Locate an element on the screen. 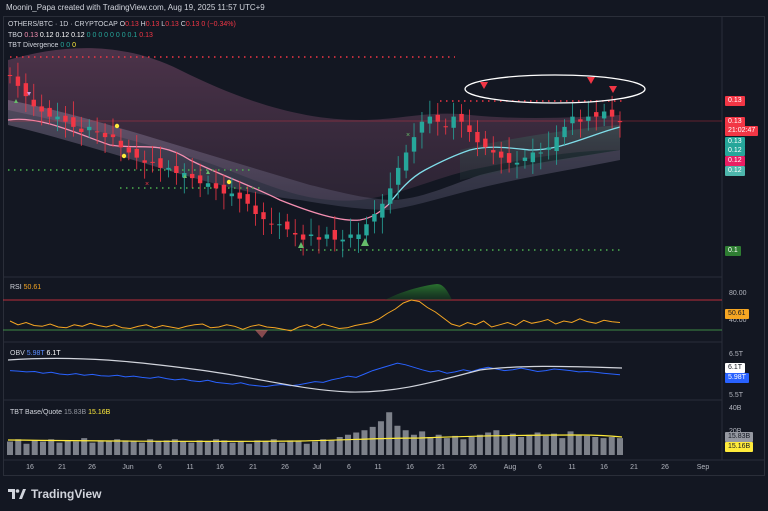  date-tick: 26 is located at coordinates (665, 467).